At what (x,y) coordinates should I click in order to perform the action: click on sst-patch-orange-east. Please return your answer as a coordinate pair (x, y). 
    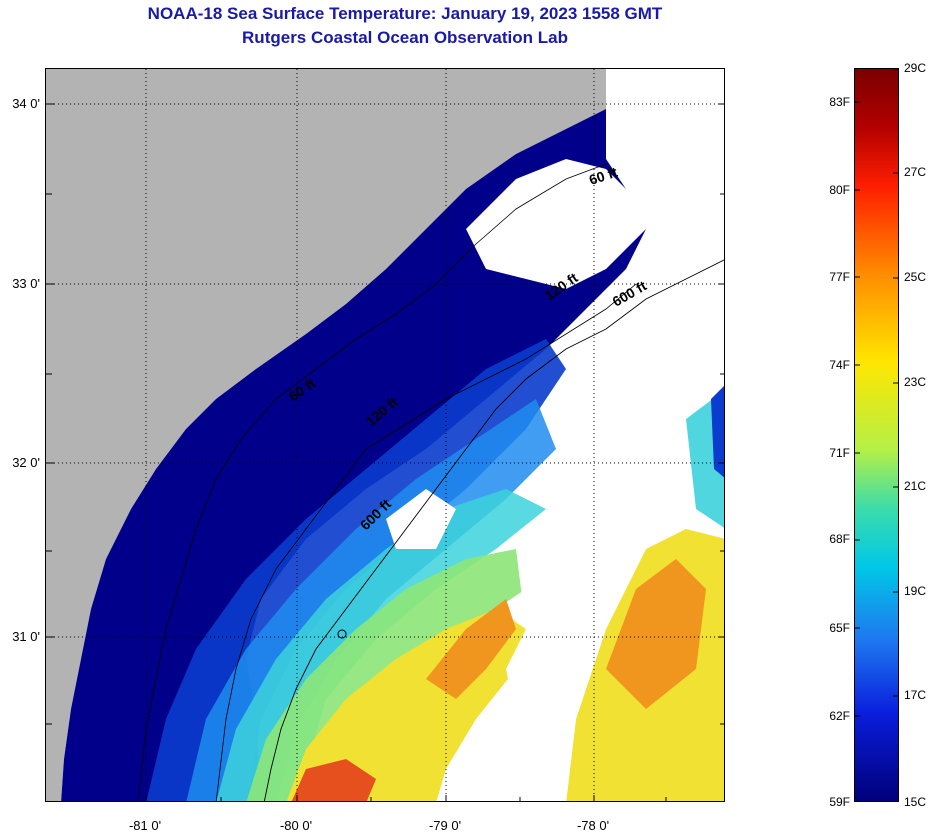
    Looking at the image, I should click on (656, 634).